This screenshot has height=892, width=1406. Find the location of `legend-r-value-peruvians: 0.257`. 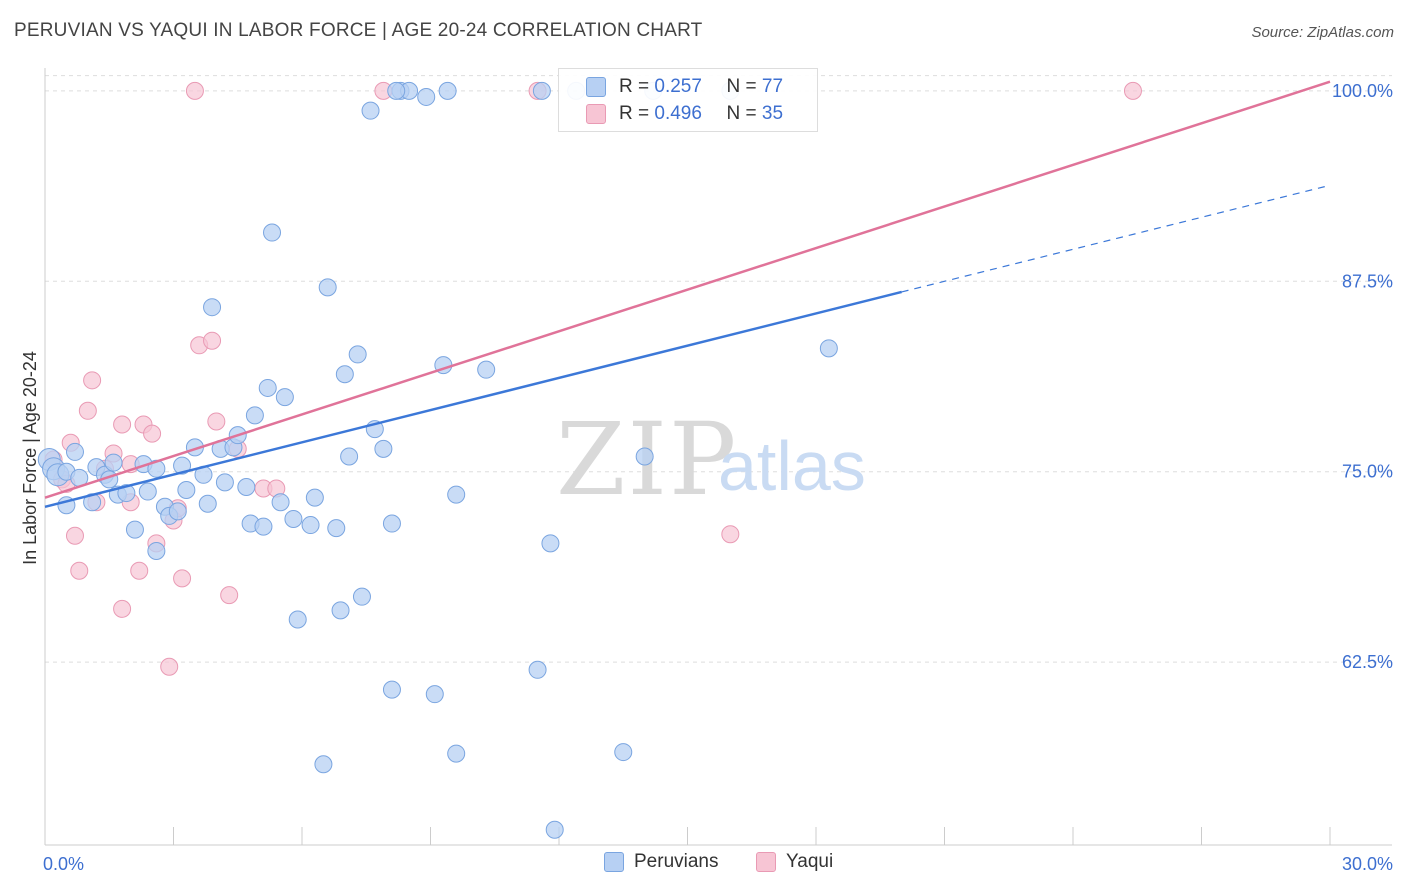

legend-r-value-peruvians: 0.257 is located at coordinates (678, 86).